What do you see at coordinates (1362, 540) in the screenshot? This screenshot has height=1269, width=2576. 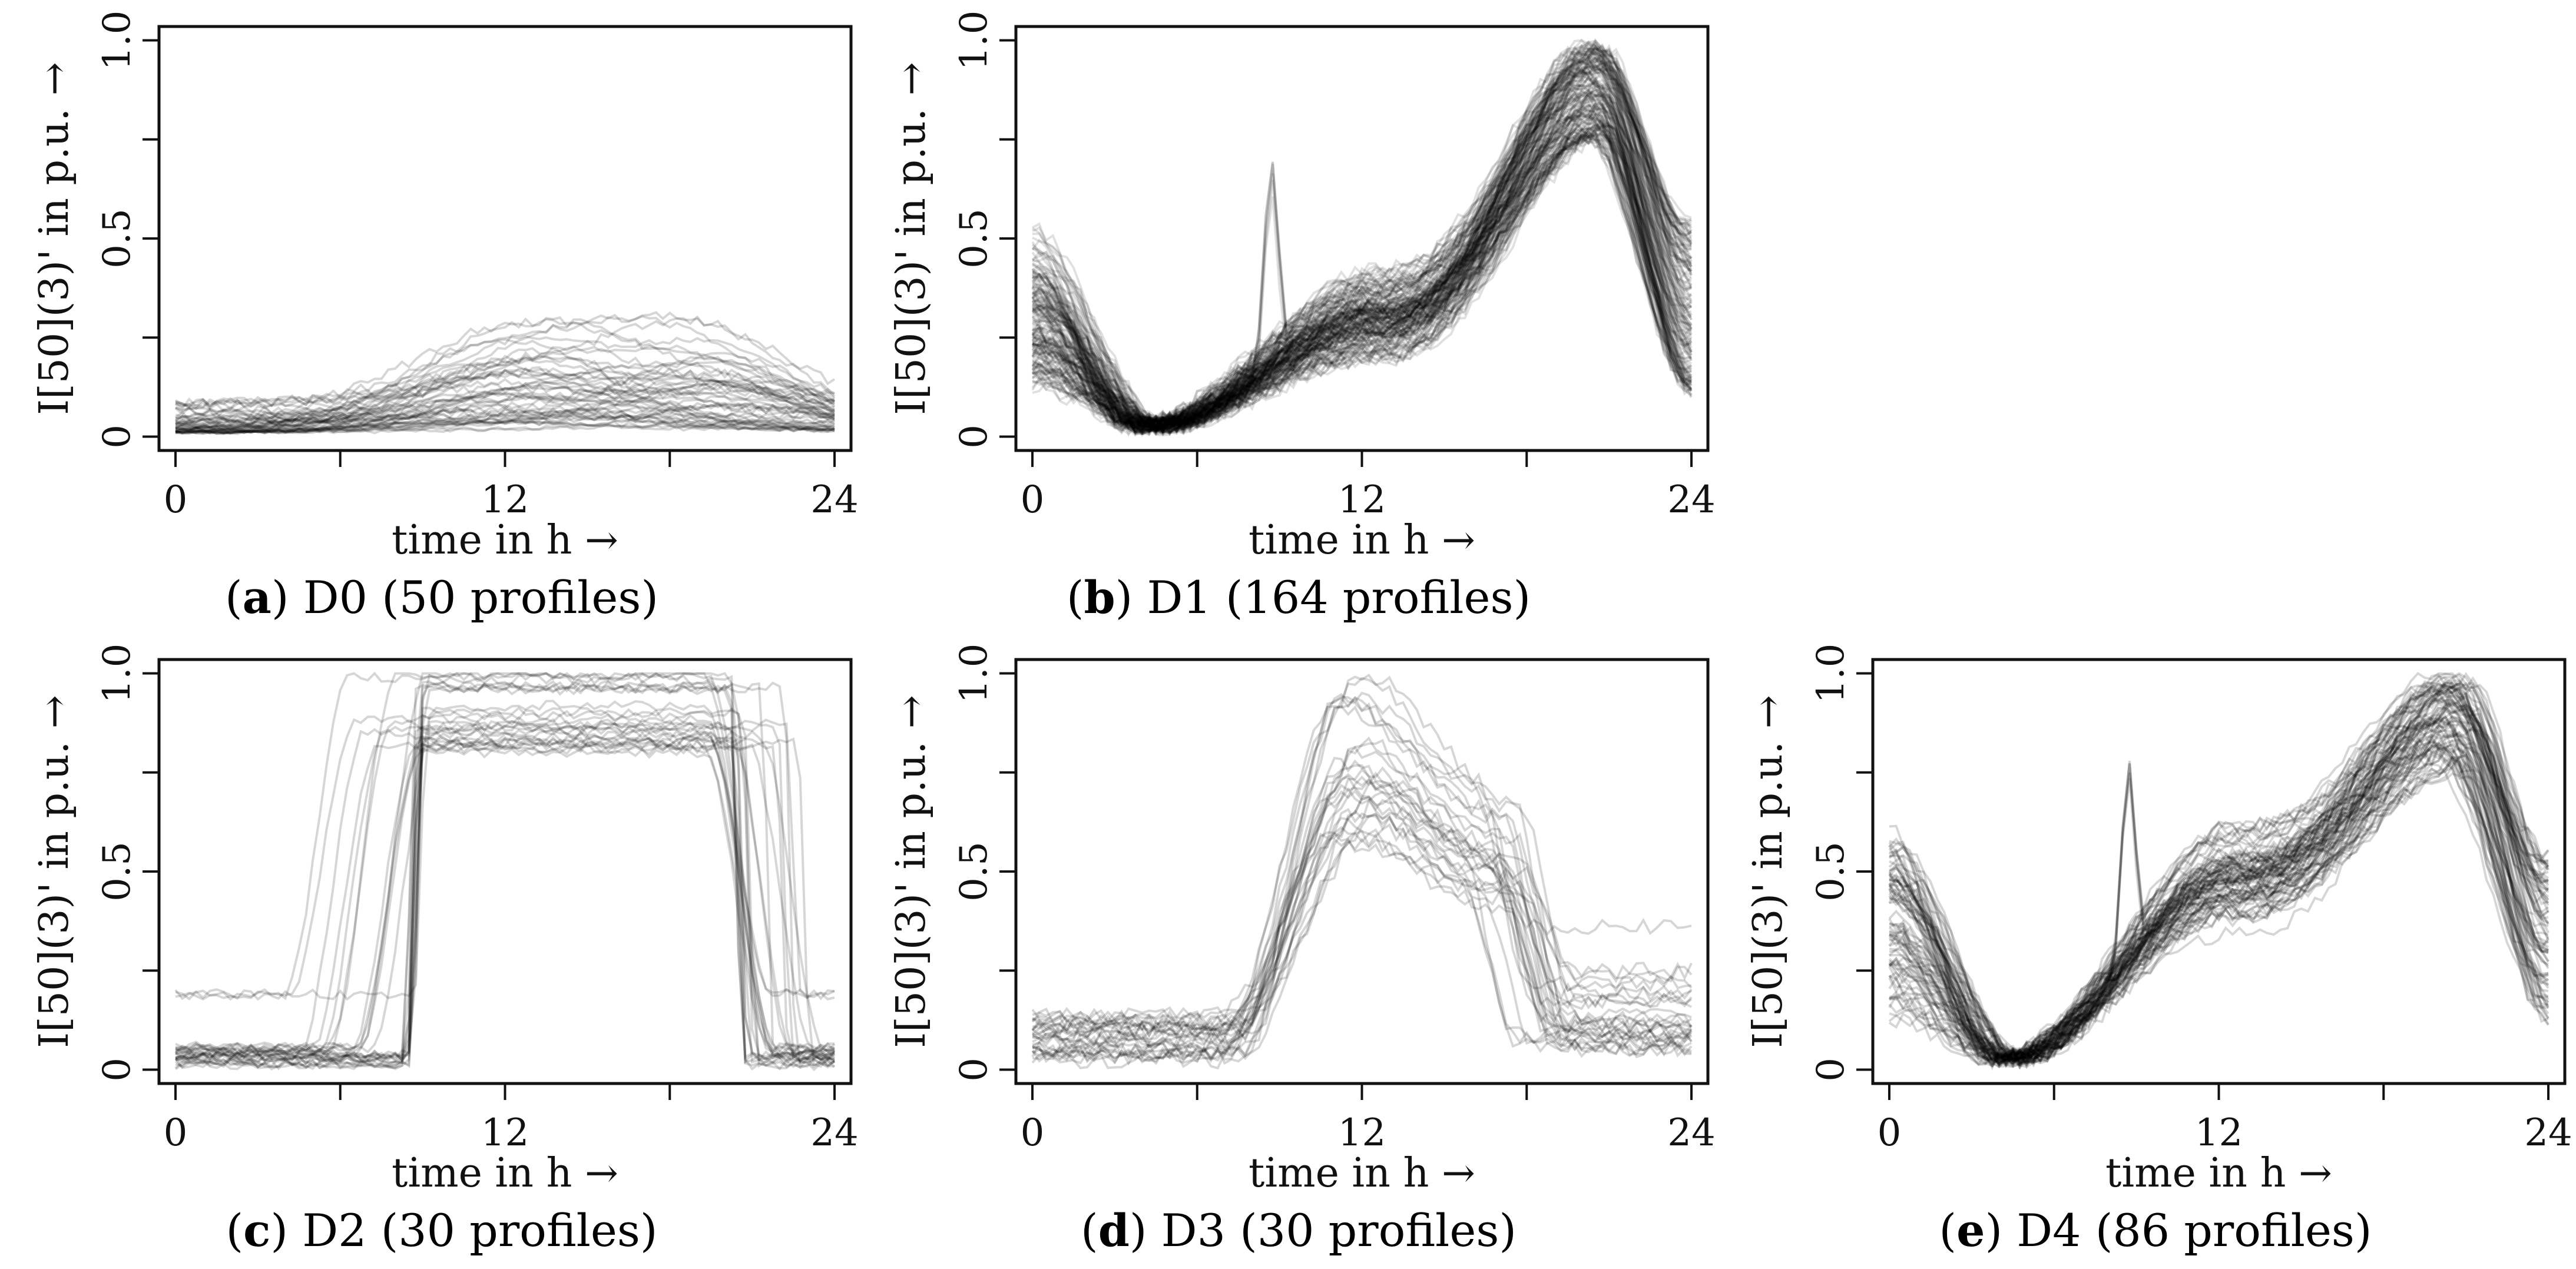 I see `x-axis-label: time in h →` at bounding box center [1362, 540].